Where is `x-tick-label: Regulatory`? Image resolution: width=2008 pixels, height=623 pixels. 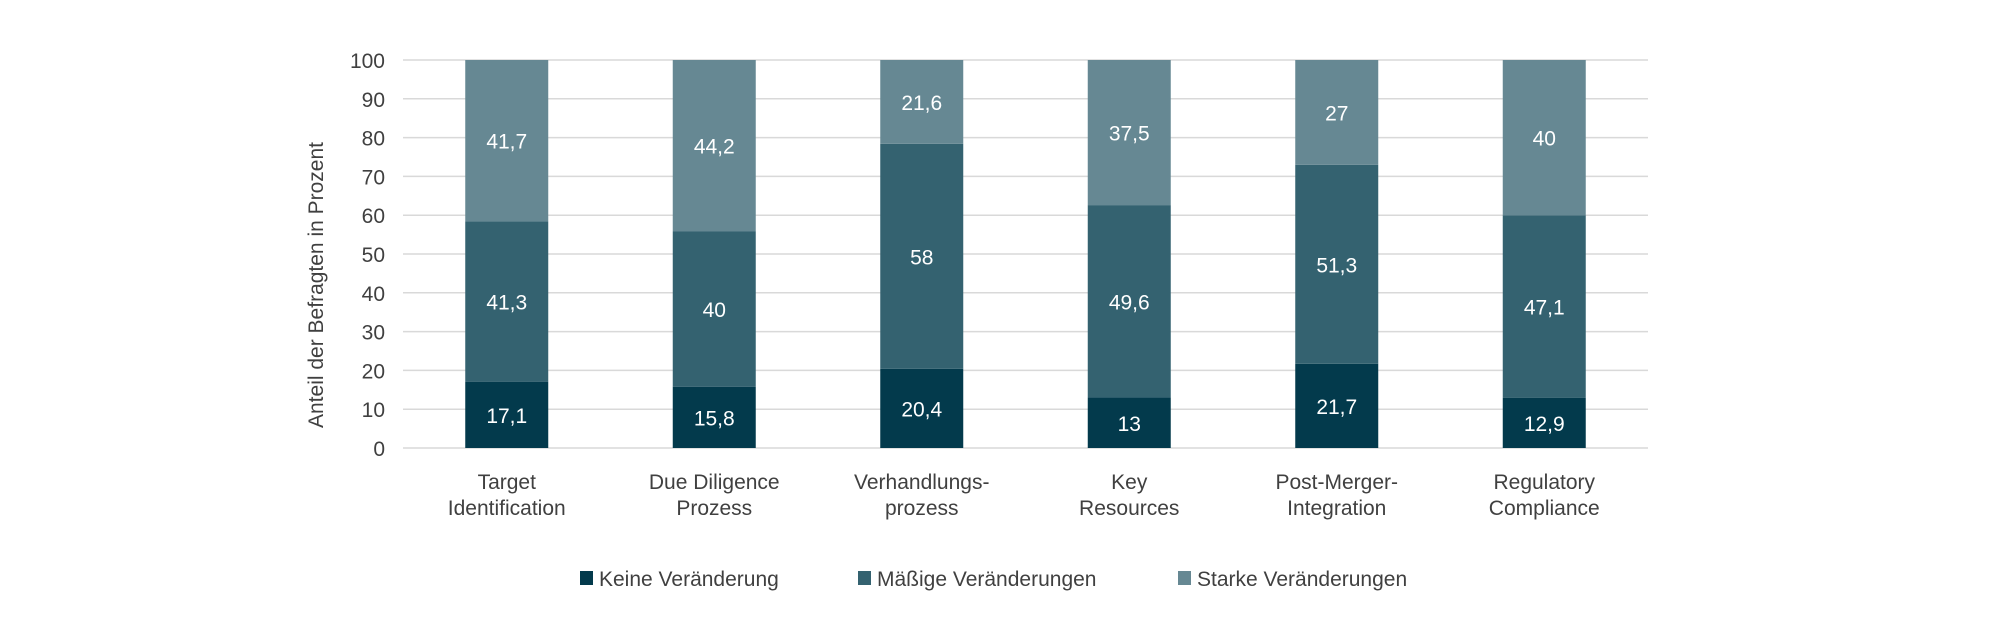 x-tick-label: Regulatory is located at coordinates (1544, 482).